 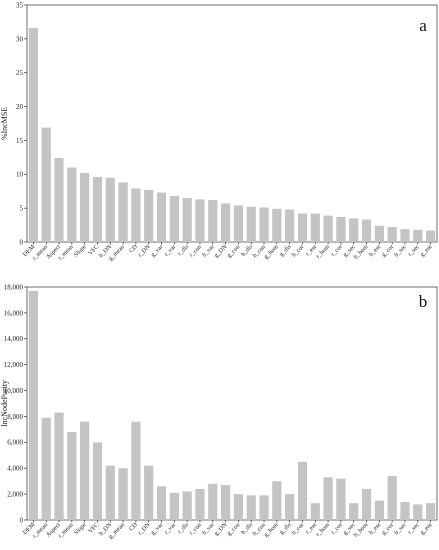 What do you see at coordinates (144, 250) in the screenshot?
I see `x-tick-label: r_DN` at bounding box center [144, 250].